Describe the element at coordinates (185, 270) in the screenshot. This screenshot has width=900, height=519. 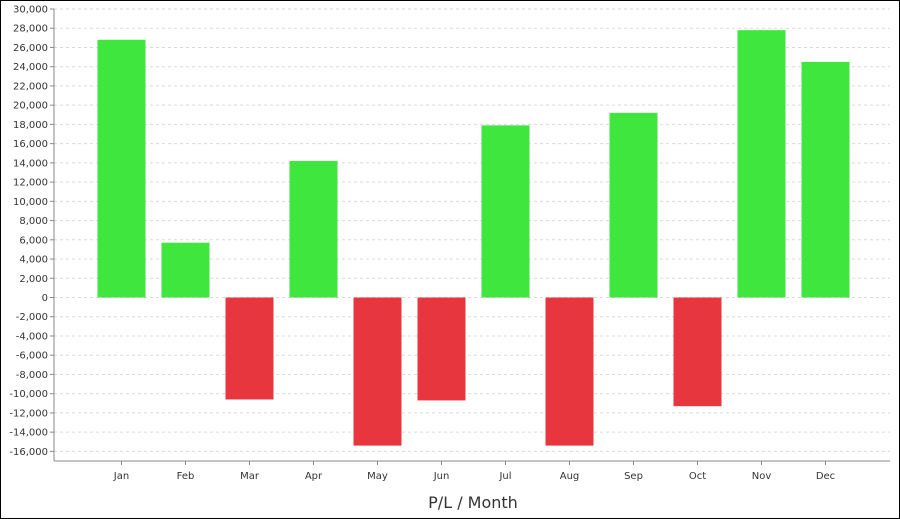
I see `bar-feb` at that location.